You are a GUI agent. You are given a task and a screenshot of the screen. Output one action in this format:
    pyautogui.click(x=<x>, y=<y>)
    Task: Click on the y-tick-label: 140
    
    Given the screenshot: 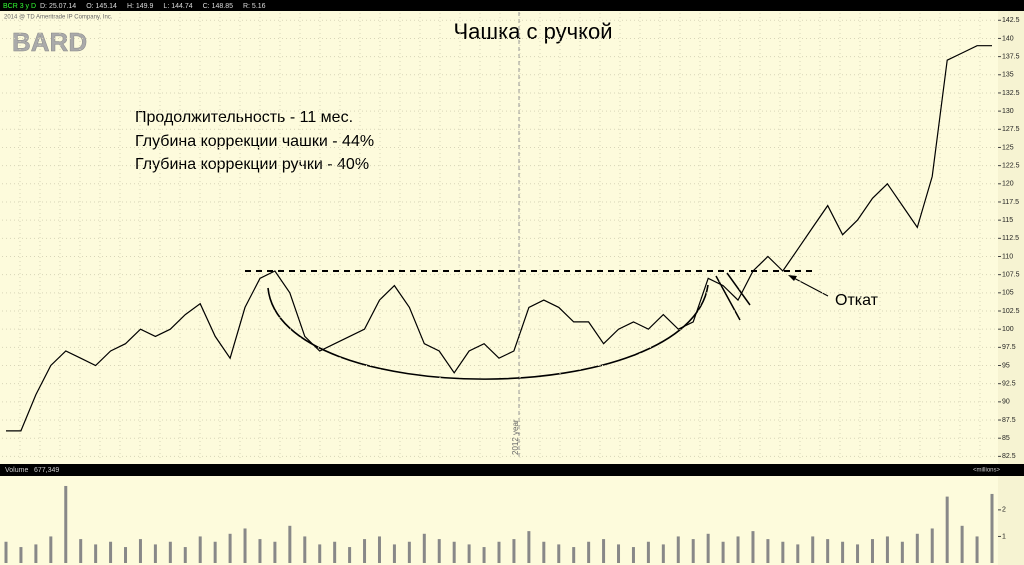 What is the action you would take?
    pyautogui.click(x=1008, y=38)
    